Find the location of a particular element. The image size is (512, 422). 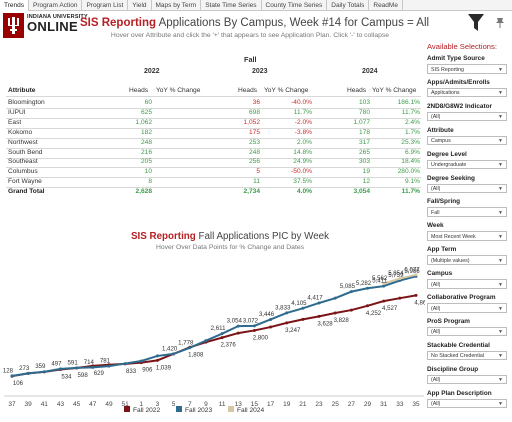

heads-2022-cell: 248 is located at coordinates (146, 142).